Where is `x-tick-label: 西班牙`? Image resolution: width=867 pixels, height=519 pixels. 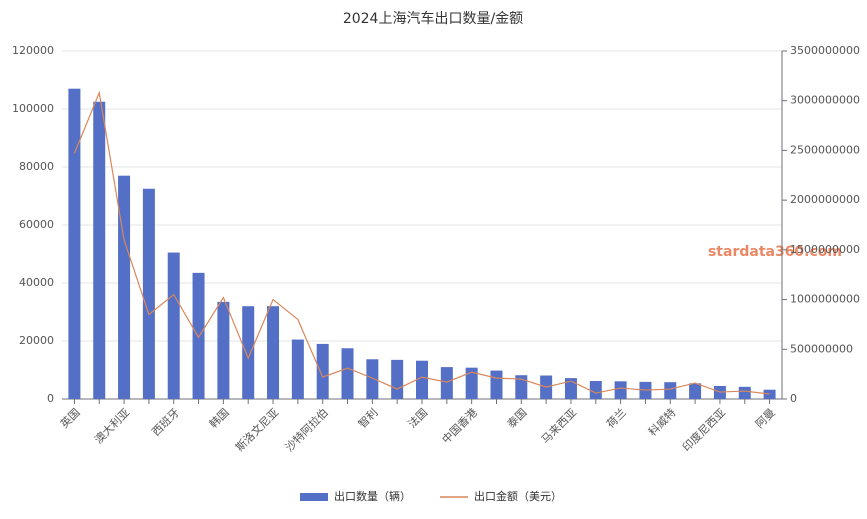
x-tick-label: 西班牙 is located at coordinates (165, 422).